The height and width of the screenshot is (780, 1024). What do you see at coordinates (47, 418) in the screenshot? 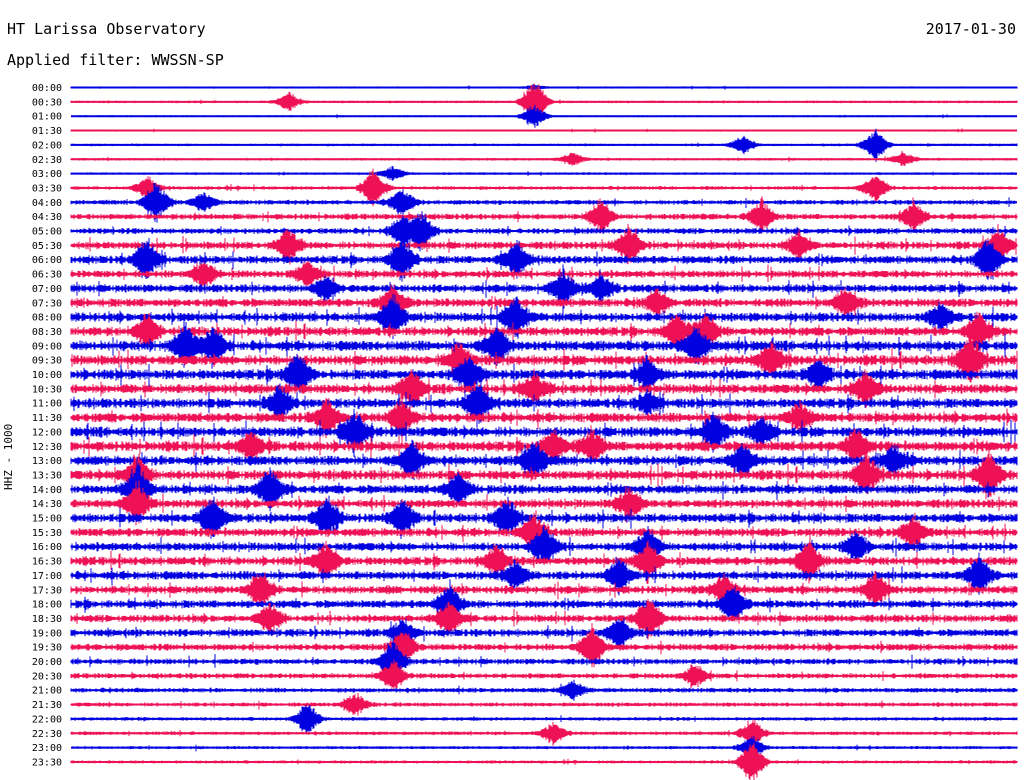
I see `time-tick-label: 11:30` at bounding box center [47, 418].